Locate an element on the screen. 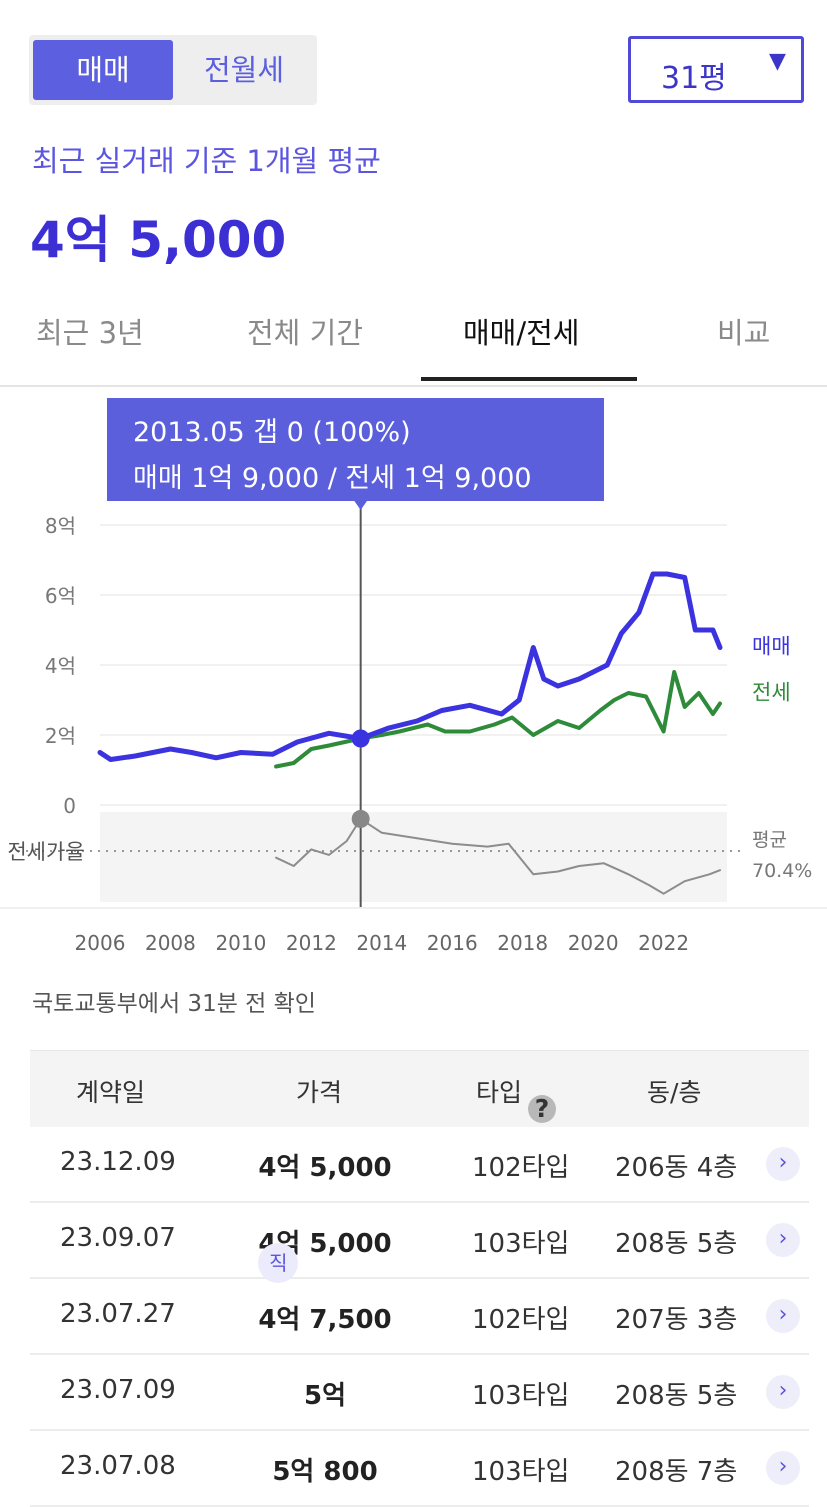 The height and width of the screenshot is (1507, 827). y-tick-label: 6억 is located at coordinates (60, 596).